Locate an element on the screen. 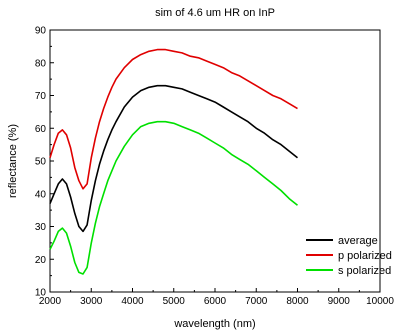 This screenshot has height=336, width=404. y-tick-label: 60 is located at coordinates (41, 129).